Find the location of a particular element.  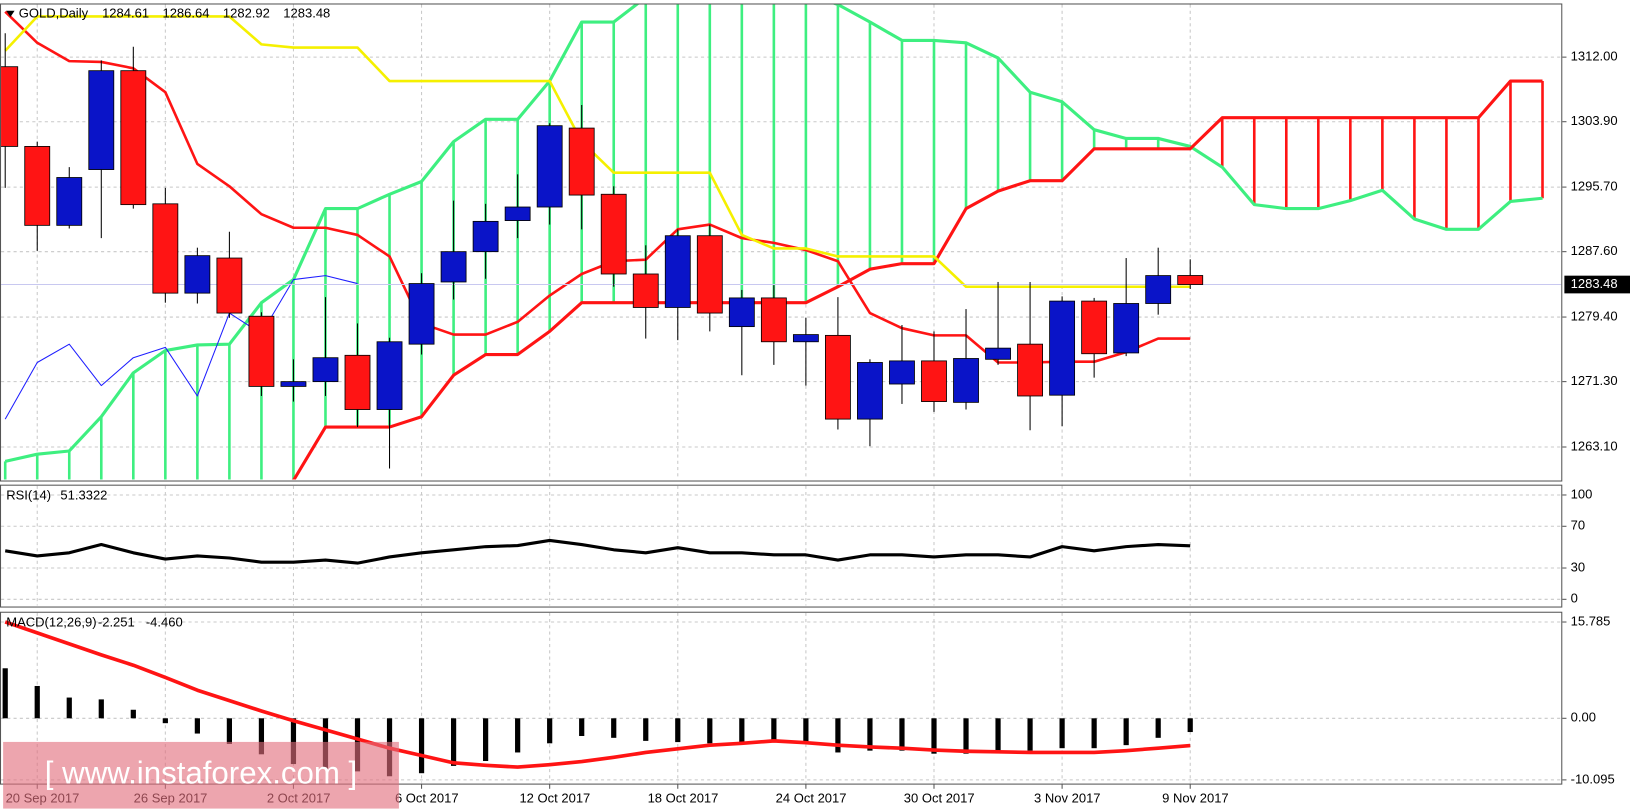

y-tick-label: 1295.70 is located at coordinates (1594, 186).